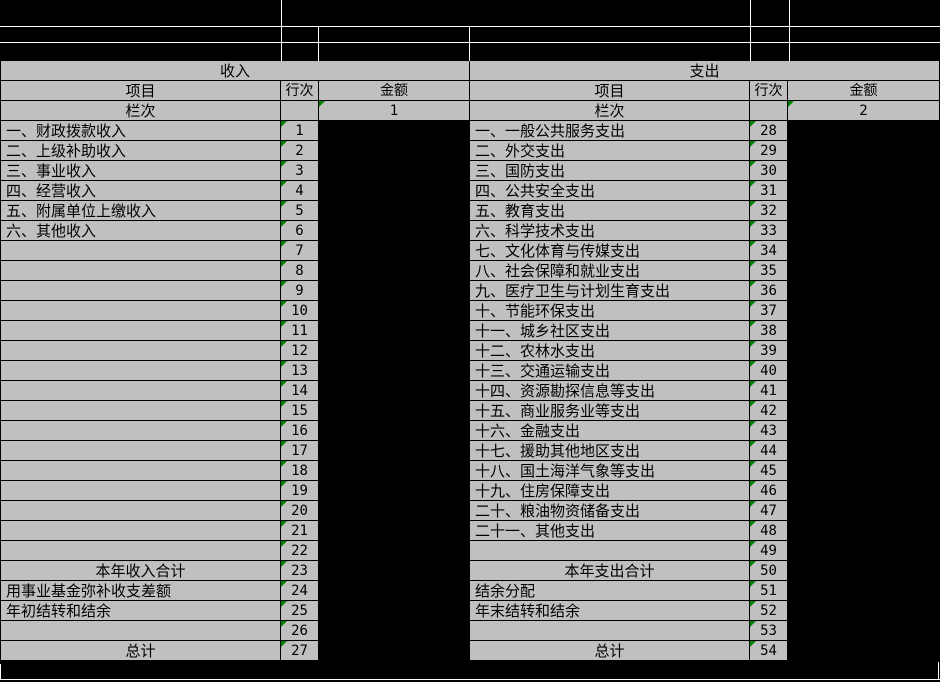  Describe the element at coordinates (769, 331) in the screenshot. I see `line-number-cell: 38` at that location.